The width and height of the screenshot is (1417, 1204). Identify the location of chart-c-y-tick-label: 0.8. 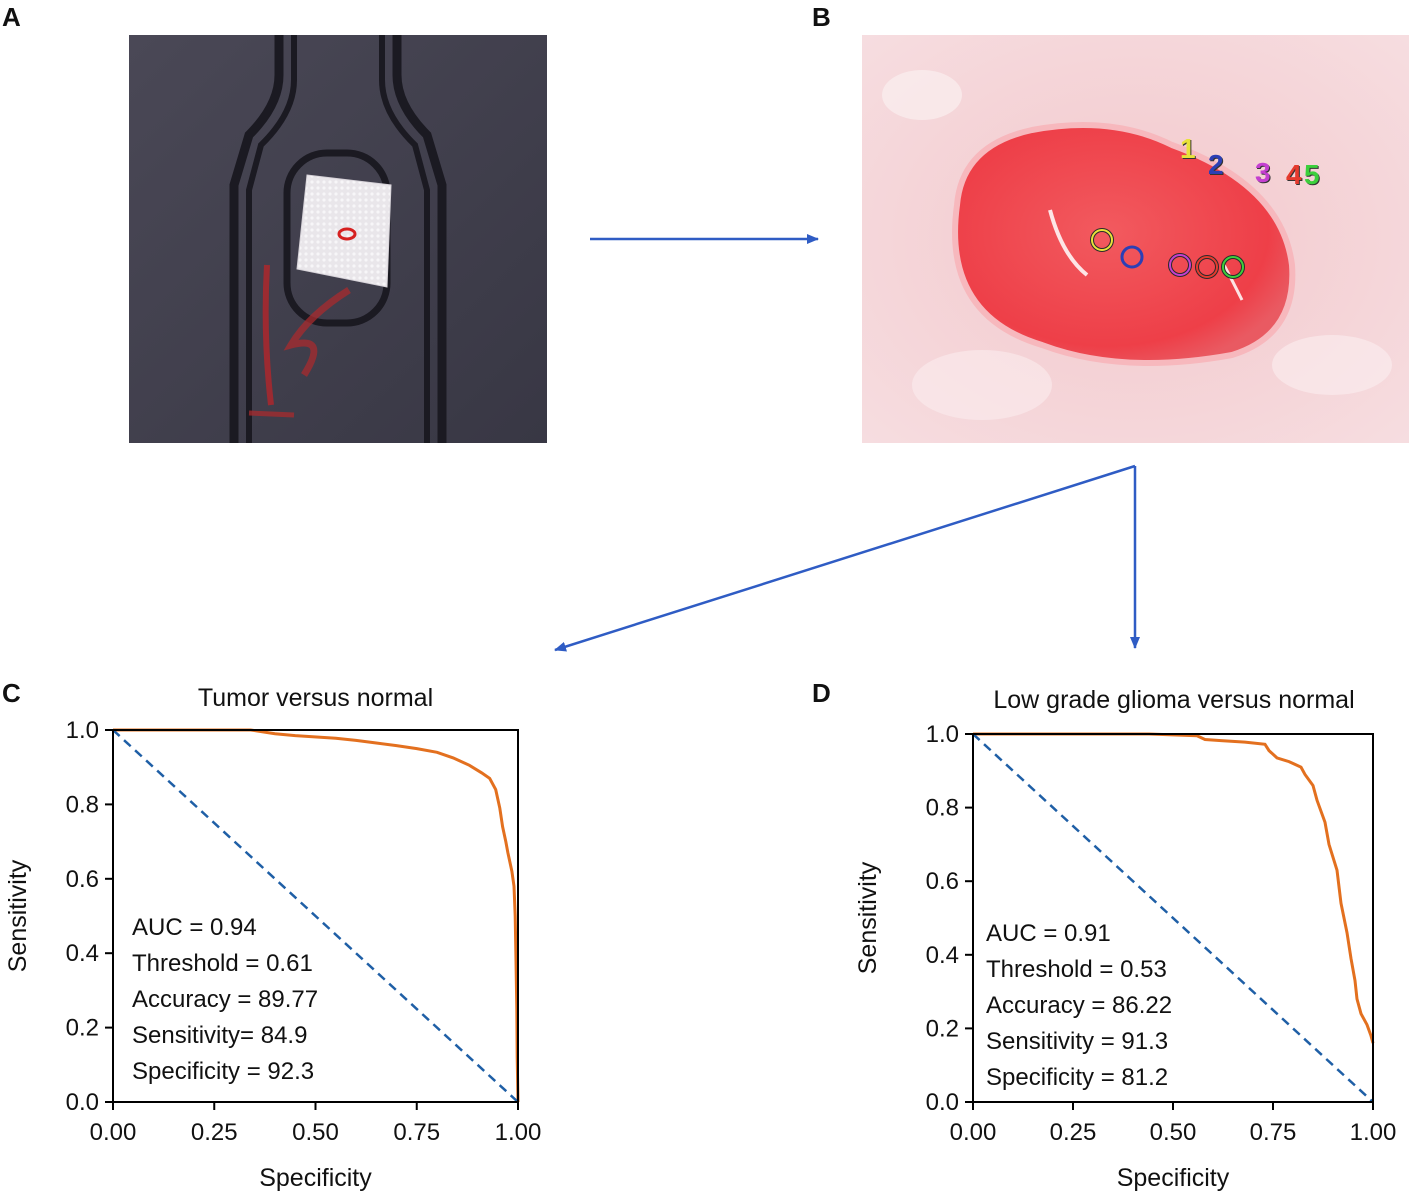
(82, 804).